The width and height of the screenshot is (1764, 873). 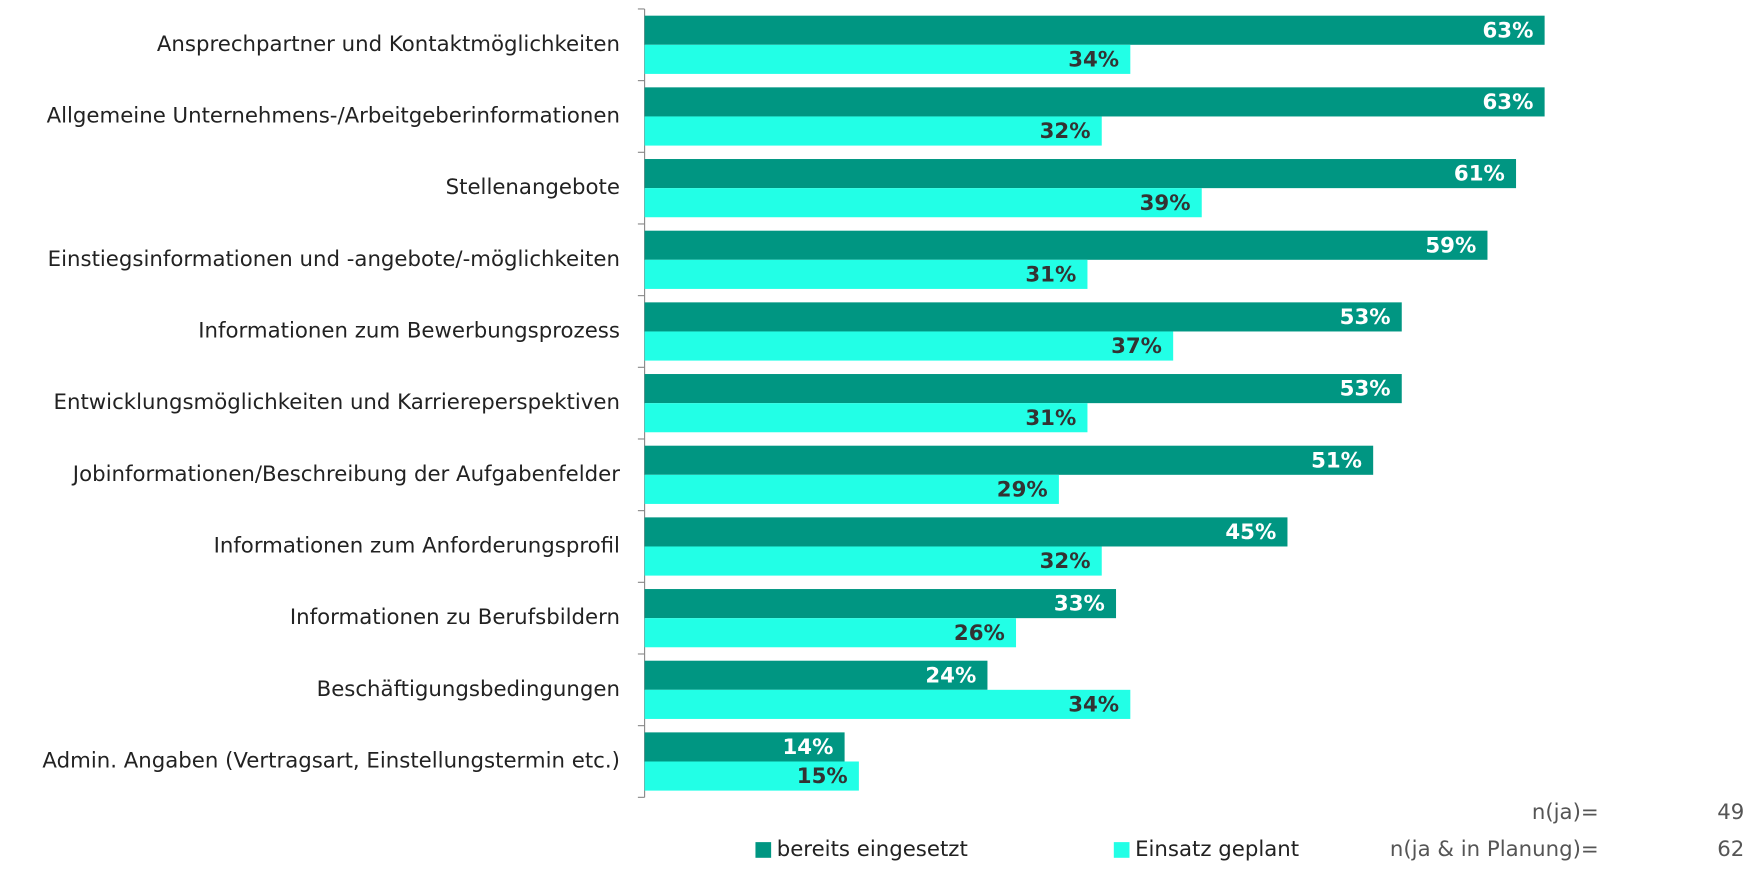 I want to click on value-label: 24%, so click(x=950, y=675).